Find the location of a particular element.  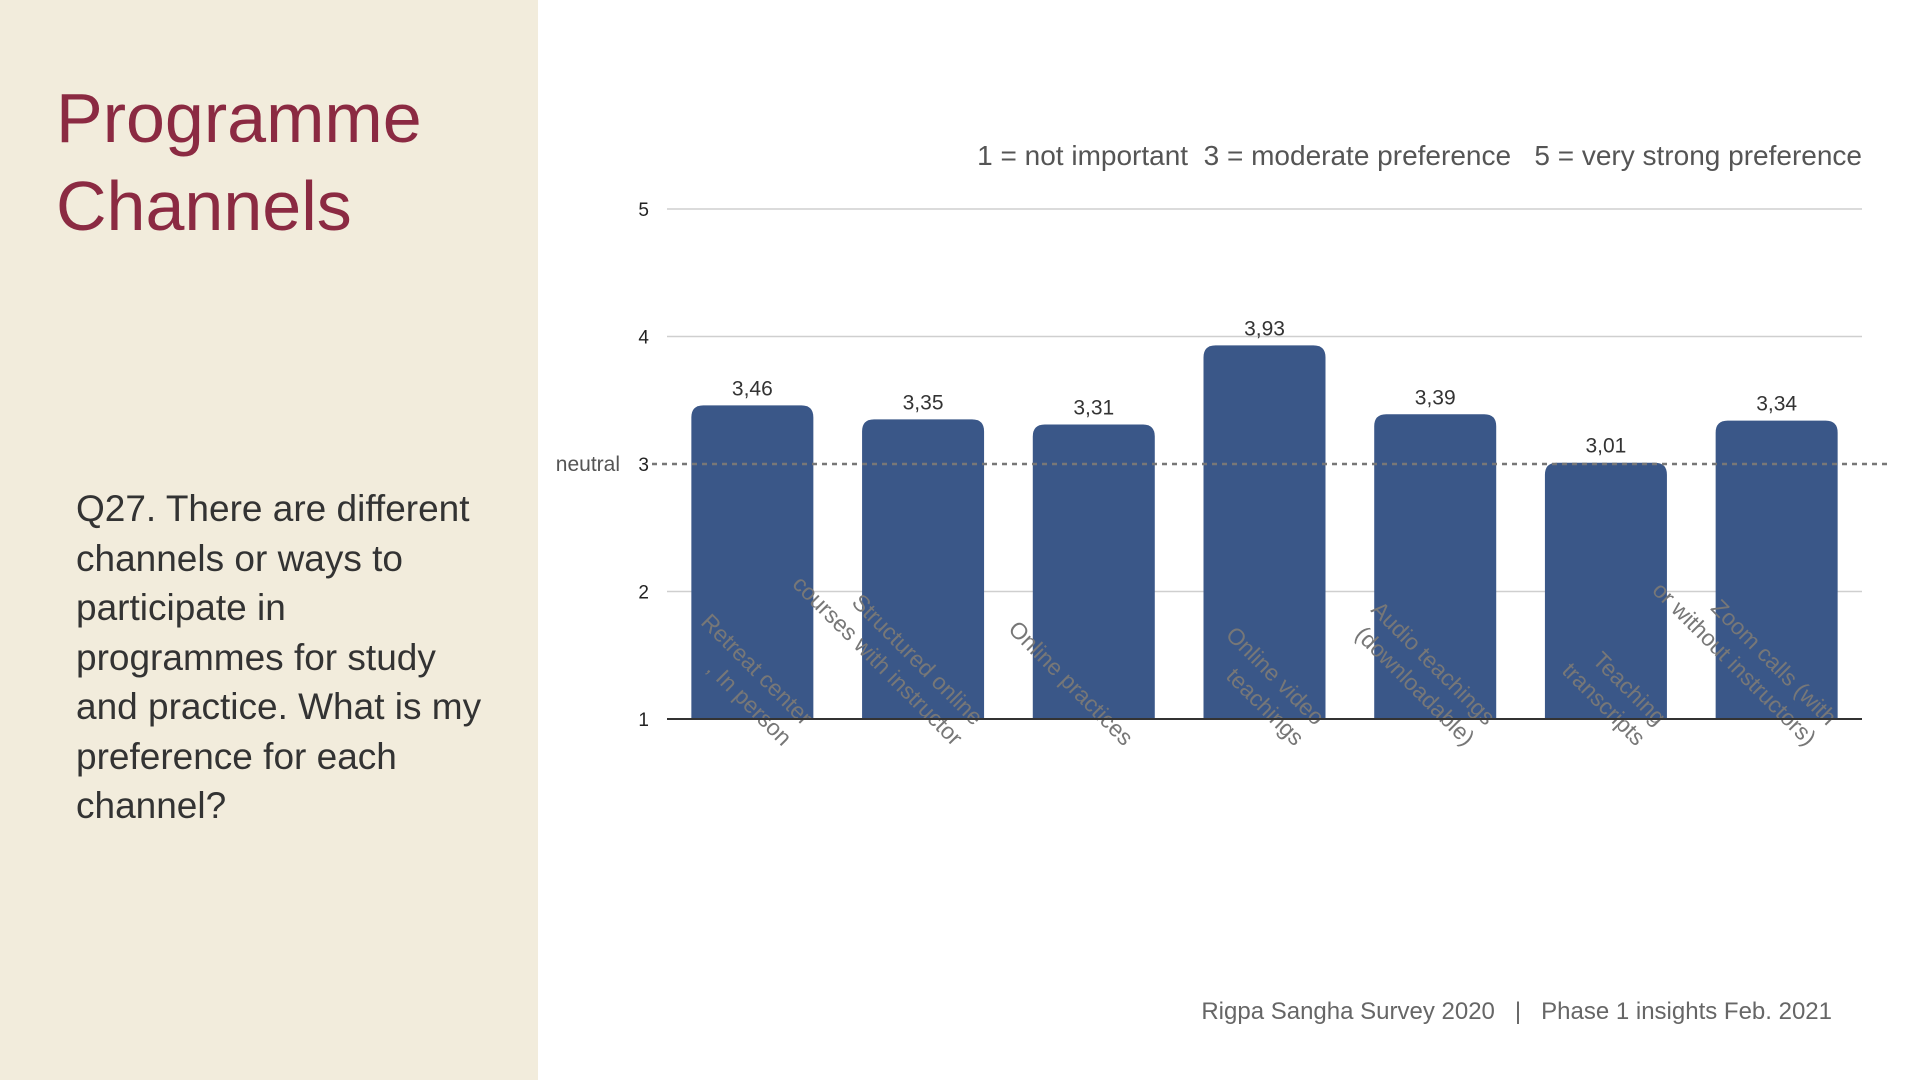

data-label: 3,39 is located at coordinates (1435, 397).